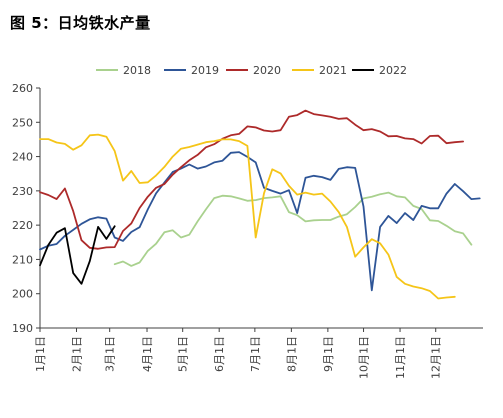  Describe the element at coordinates (22, 122) in the screenshot. I see `y-tick-label: 250` at that location.